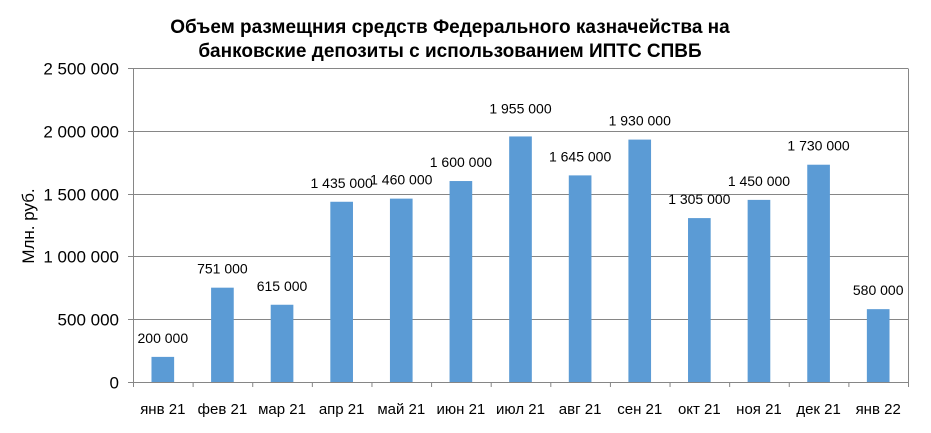  Describe the element at coordinates (114, 383) in the screenshot. I see `y-tick-label: 0` at that location.